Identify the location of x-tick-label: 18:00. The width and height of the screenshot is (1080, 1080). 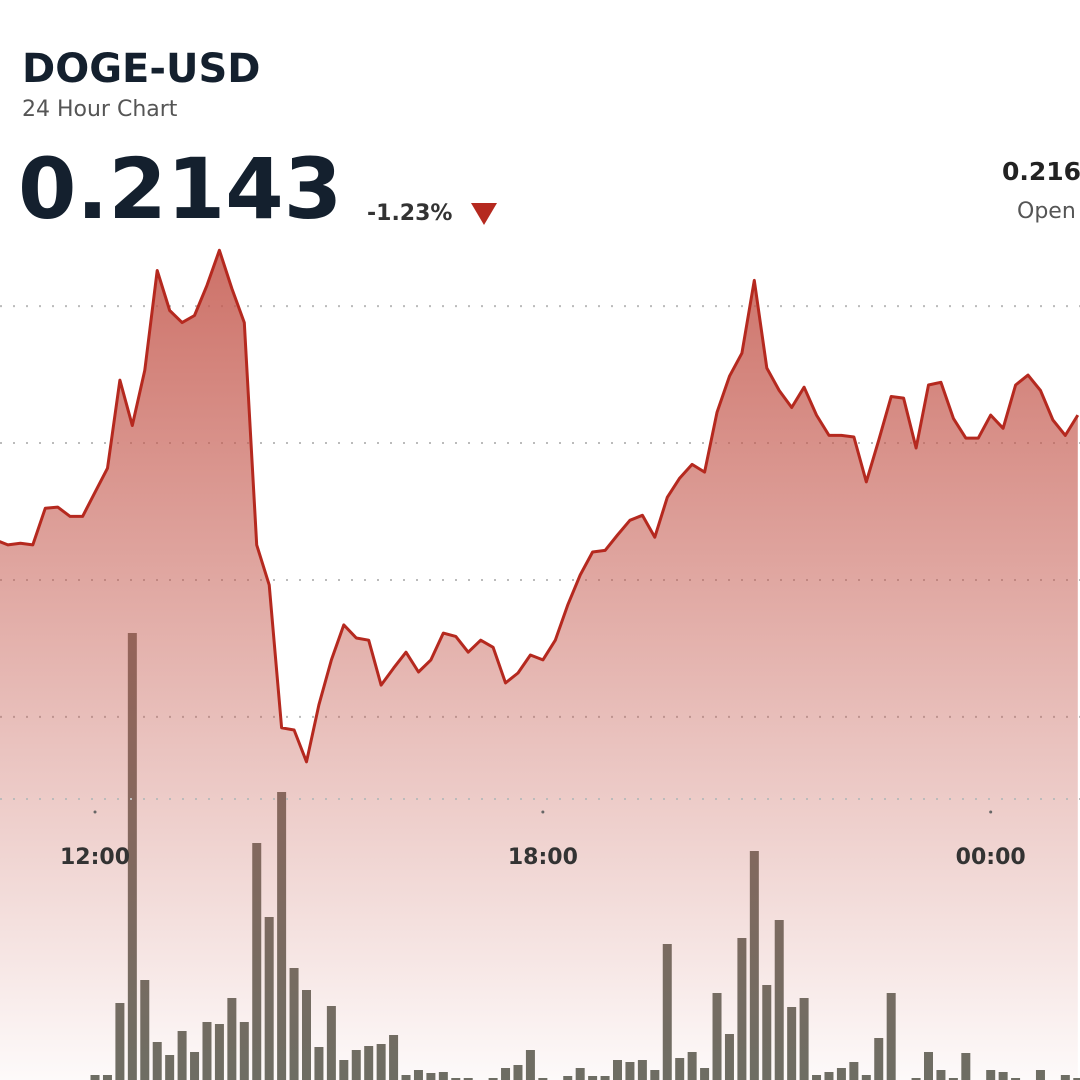
(543, 857).